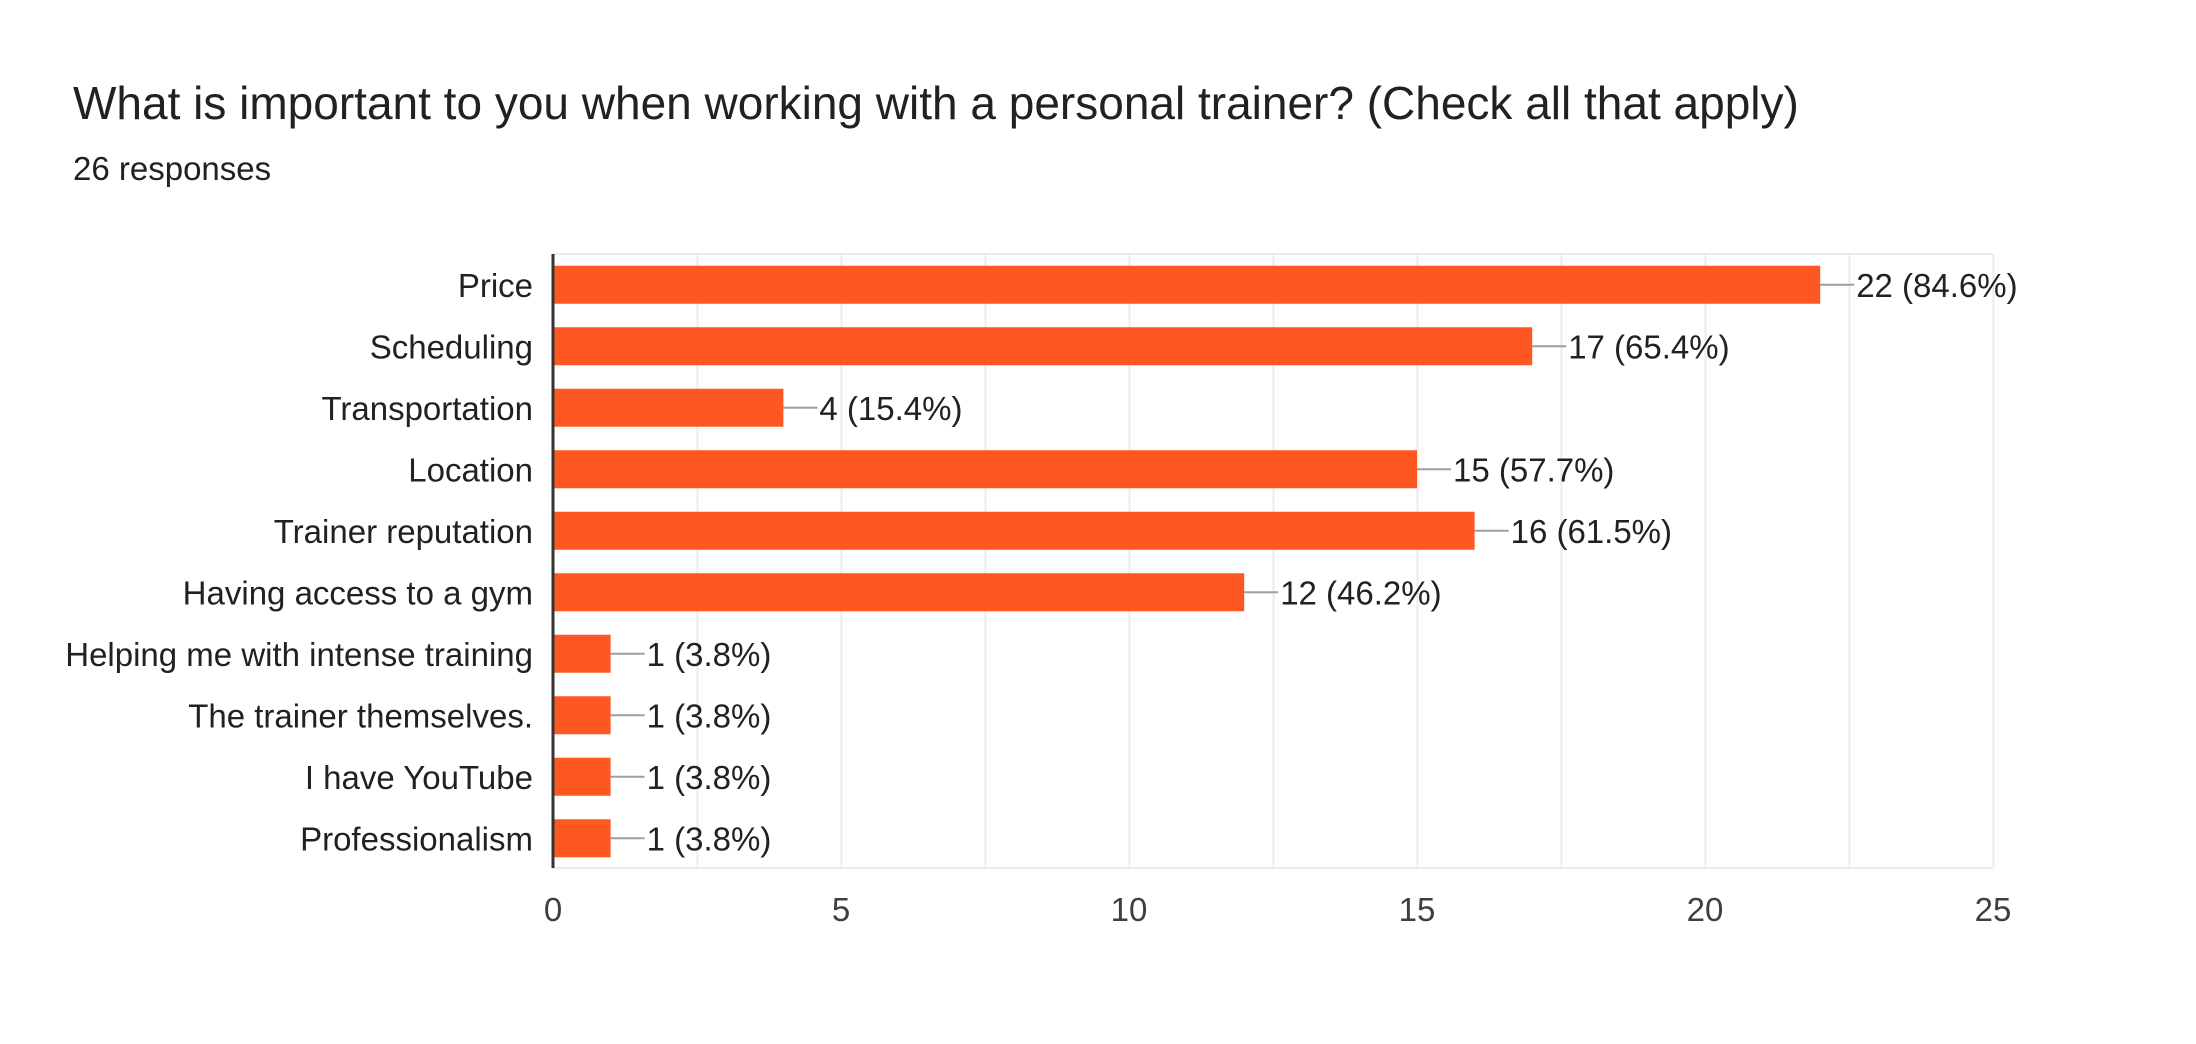 Image resolution: width=2196 pixels, height=1044 pixels. What do you see at coordinates (1591, 531) in the screenshot?
I see `data-label: 16 (61.5%)` at bounding box center [1591, 531].